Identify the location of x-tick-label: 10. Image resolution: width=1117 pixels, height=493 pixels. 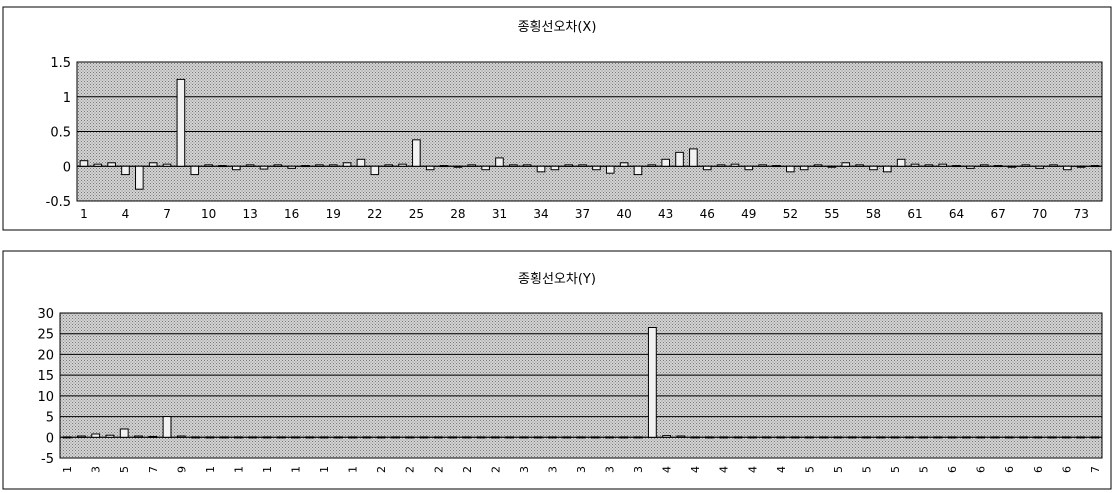
(208, 214).